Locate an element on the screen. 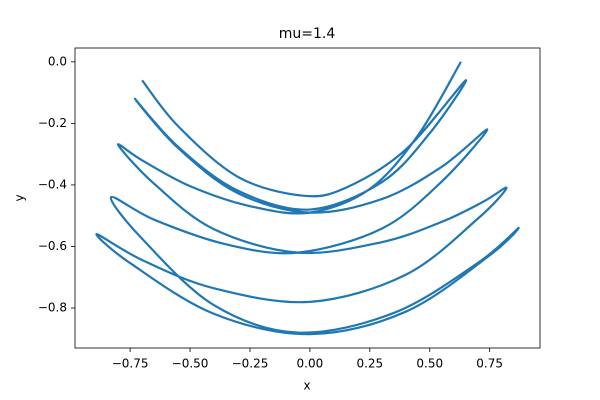  y-tick-label: −0.4 is located at coordinates (52, 184).